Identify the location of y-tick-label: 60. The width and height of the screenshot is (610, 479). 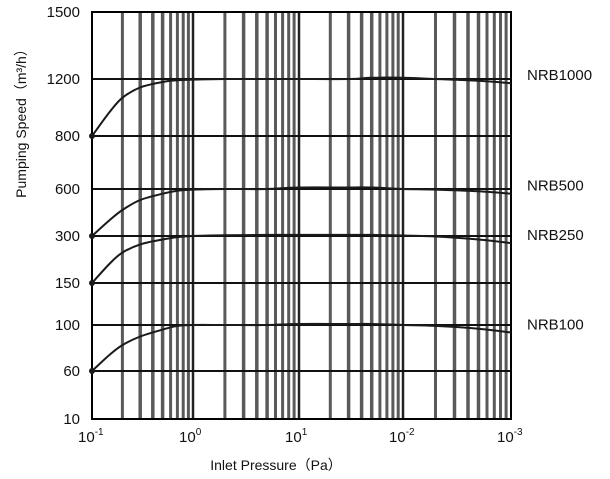
(71, 371).